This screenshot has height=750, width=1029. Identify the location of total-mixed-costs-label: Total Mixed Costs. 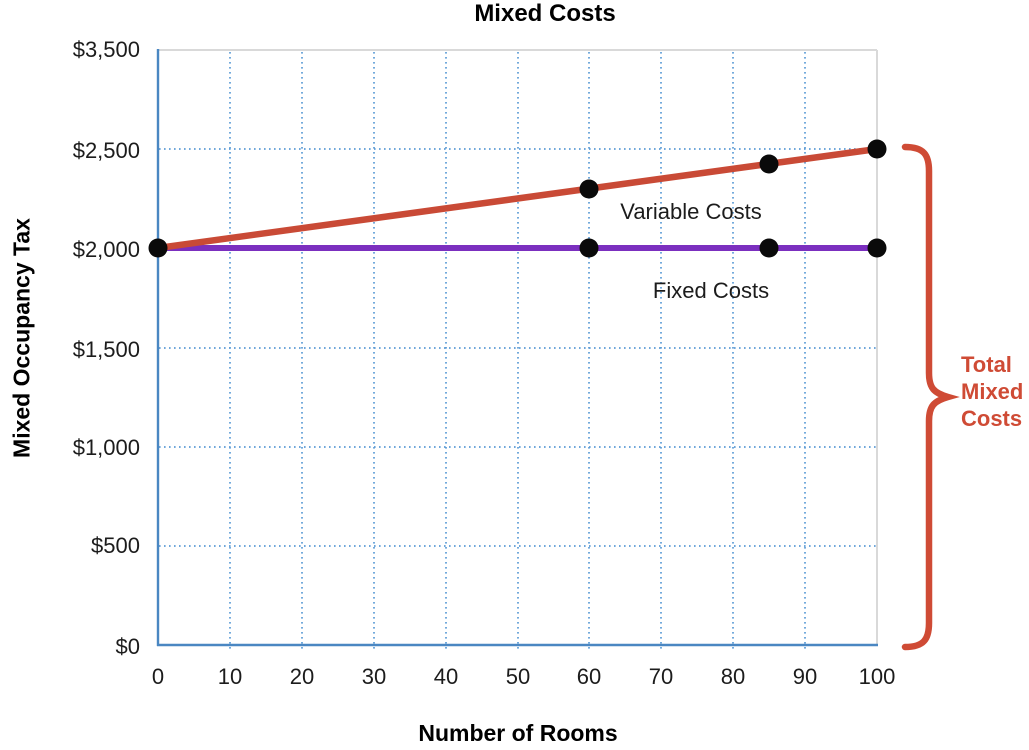
(992, 391).